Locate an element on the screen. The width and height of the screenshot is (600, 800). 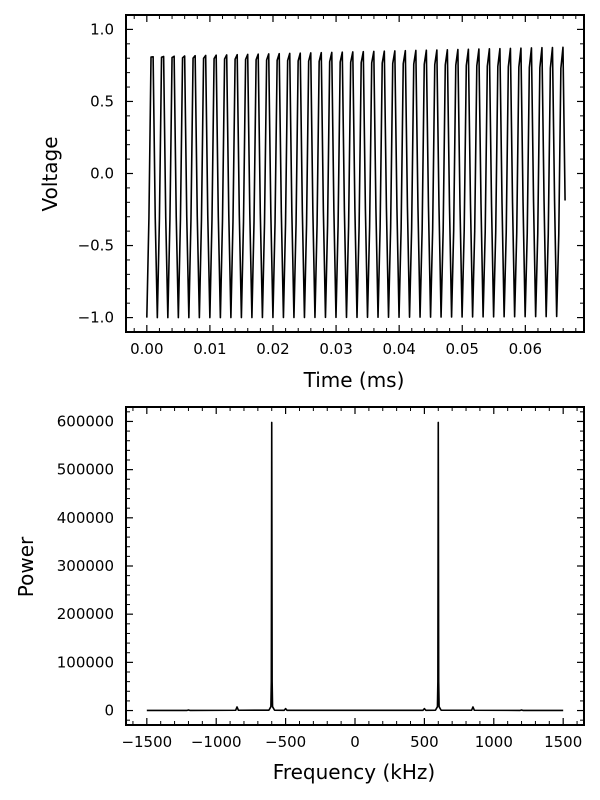
power-x-tick-label: 1000 is located at coordinates (494, 742).